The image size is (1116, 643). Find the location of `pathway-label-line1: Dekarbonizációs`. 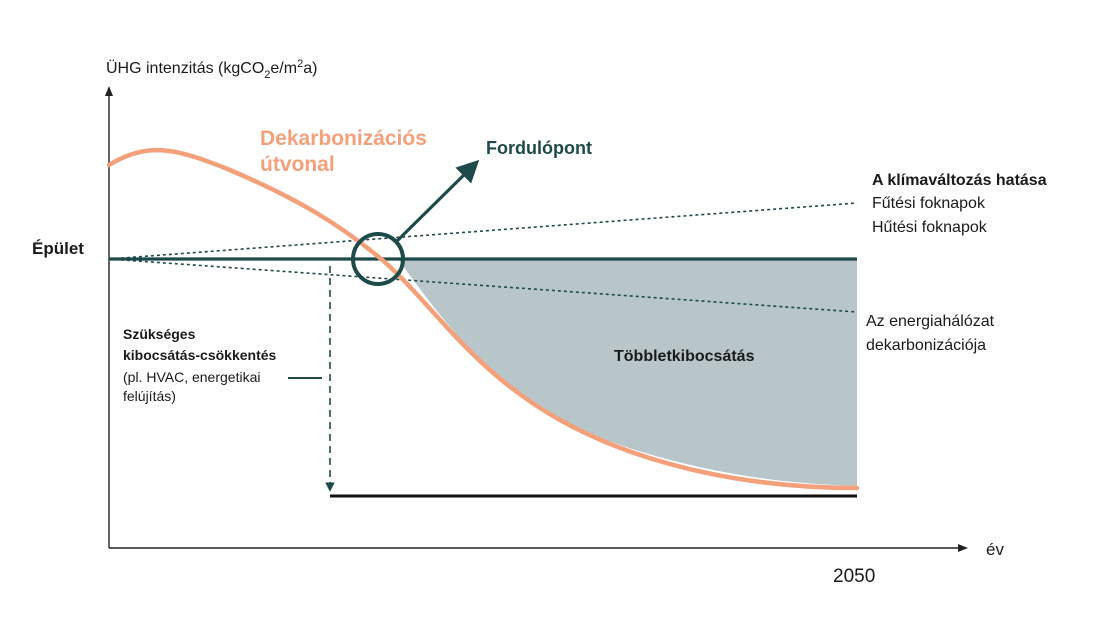

pathway-label-line1: Dekarbonizációs is located at coordinates (343, 138).